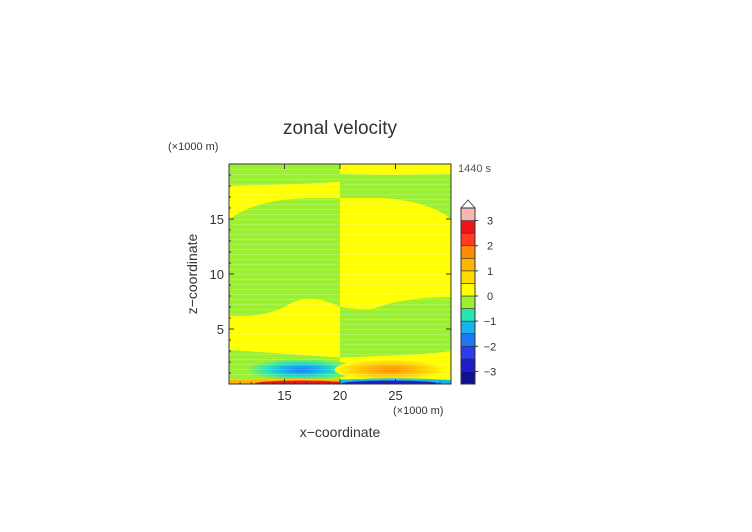 The height and width of the screenshot is (532, 752). What do you see at coordinates (192, 274) in the screenshot?
I see `y-axis-label: z−coordinate` at bounding box center [192, 274].